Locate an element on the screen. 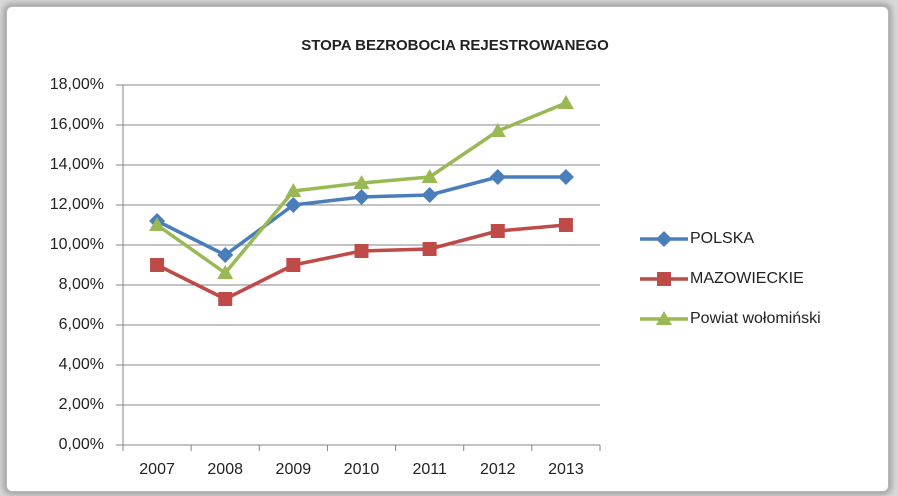  y-tick-label: 4,00% is located at coordinates (81, 364).